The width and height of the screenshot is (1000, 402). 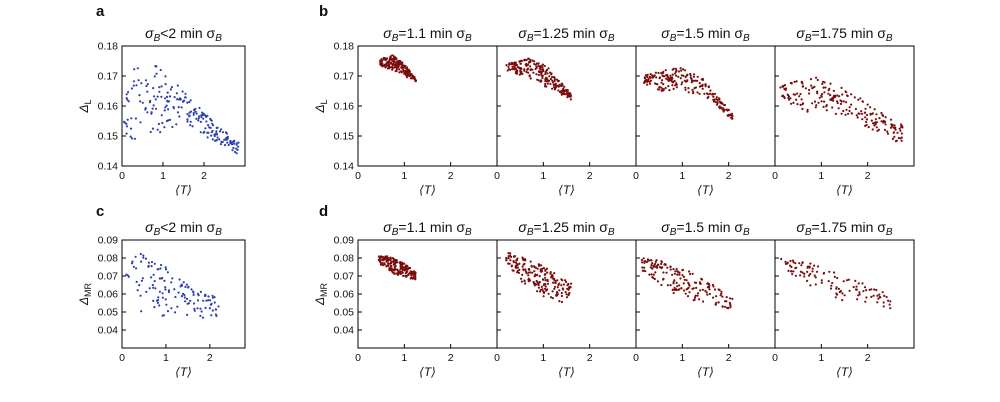 I want to click on x-tick-label: 0, so click(x=636, y=176).